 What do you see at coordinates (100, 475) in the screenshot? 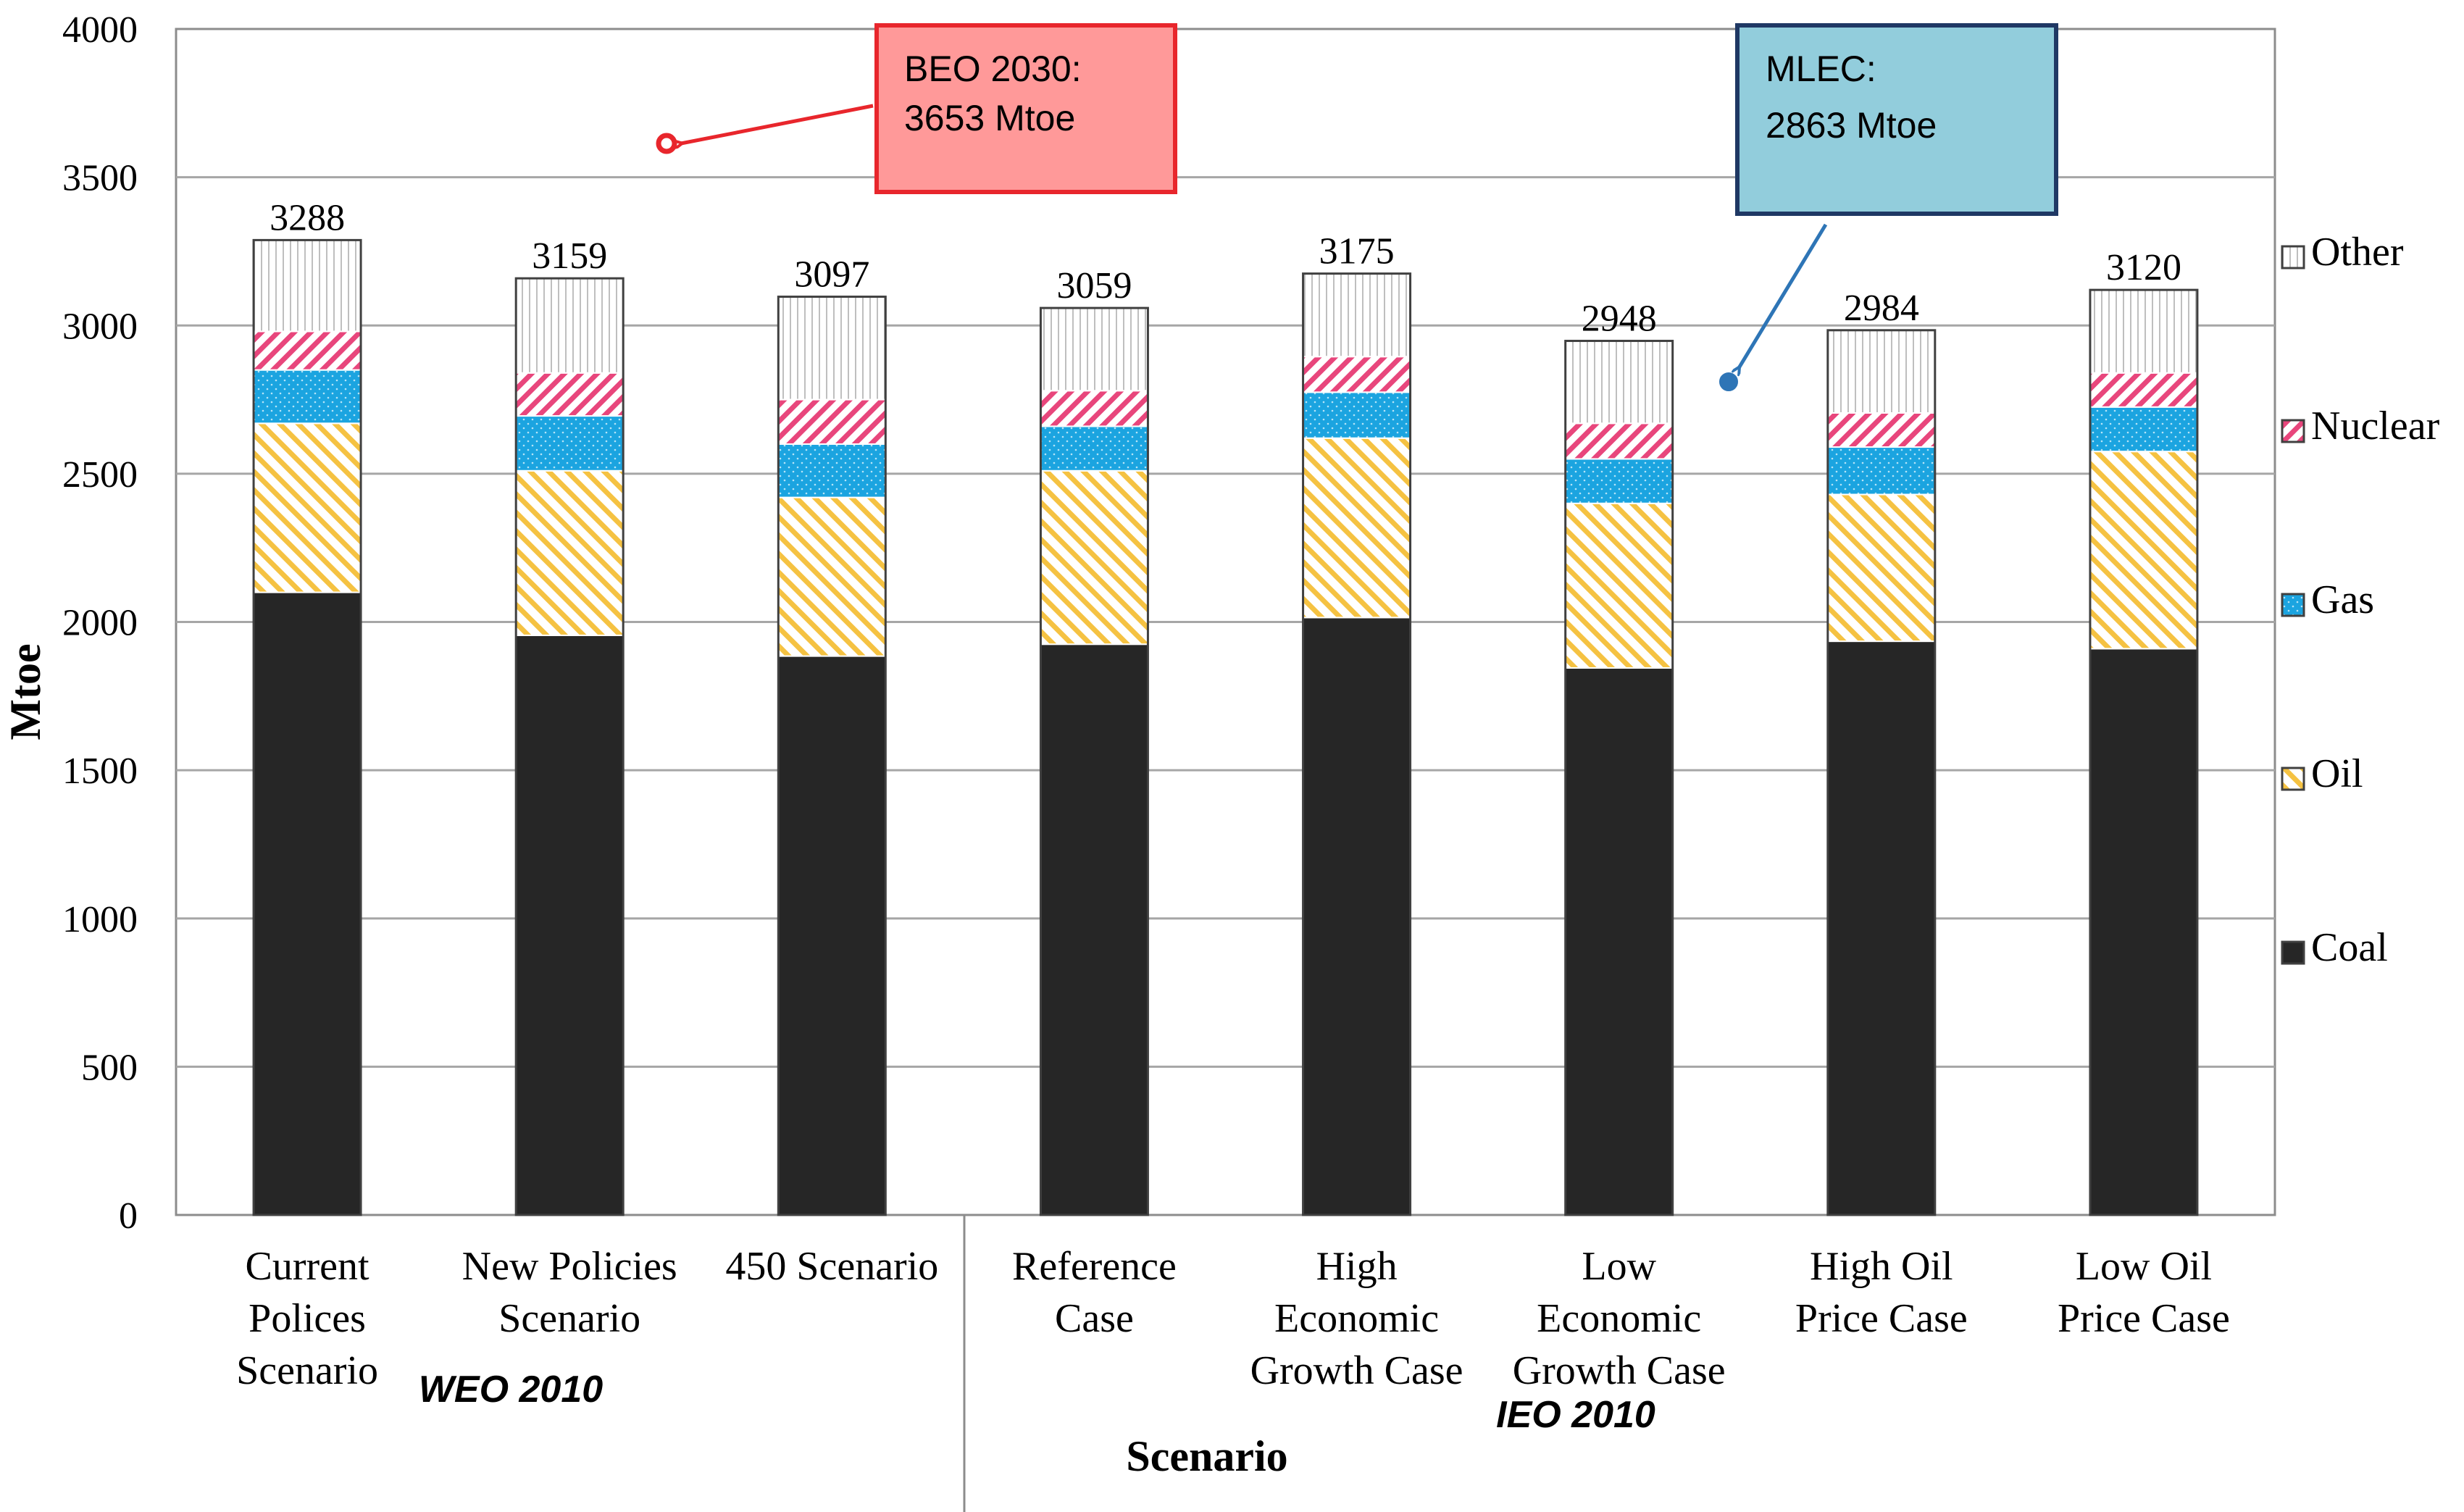
I see `y-tick-label: 2500` at bounding box center [100, 475].